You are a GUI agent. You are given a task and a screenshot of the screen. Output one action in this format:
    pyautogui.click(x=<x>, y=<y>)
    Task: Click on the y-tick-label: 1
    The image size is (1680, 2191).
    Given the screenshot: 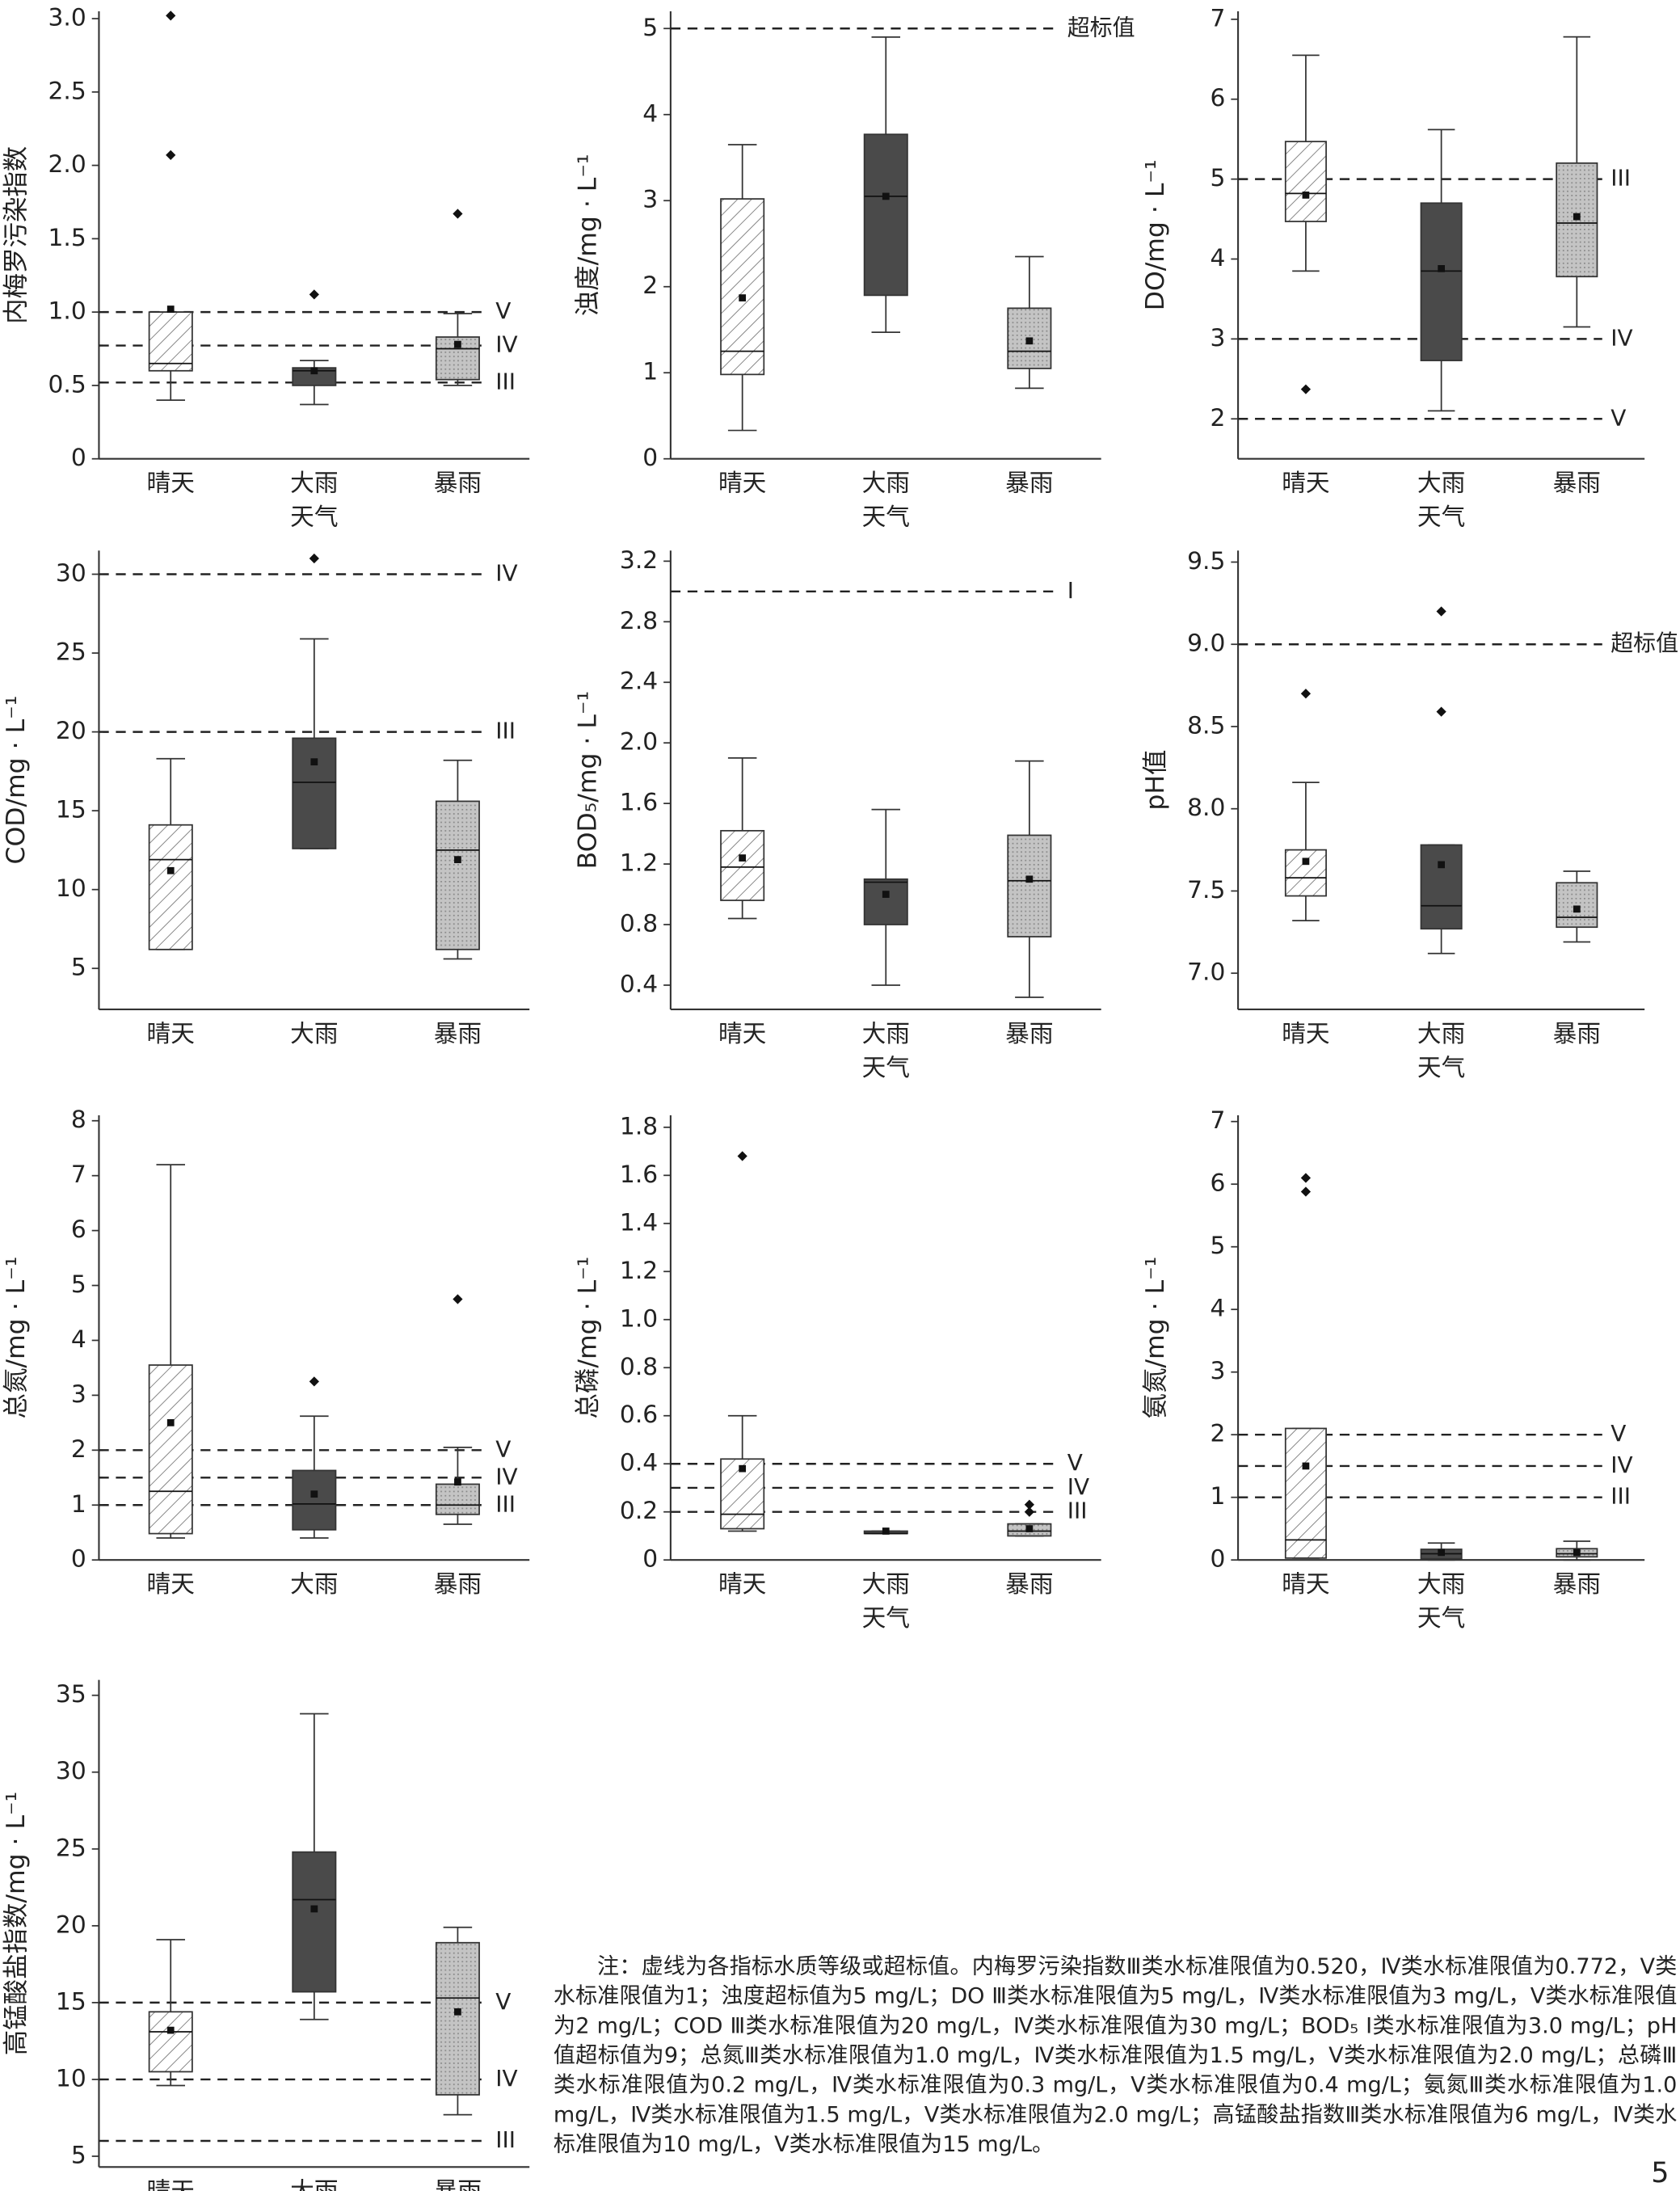 What is the action you would take?
    pyautogui.click(x=650, y=372)
    